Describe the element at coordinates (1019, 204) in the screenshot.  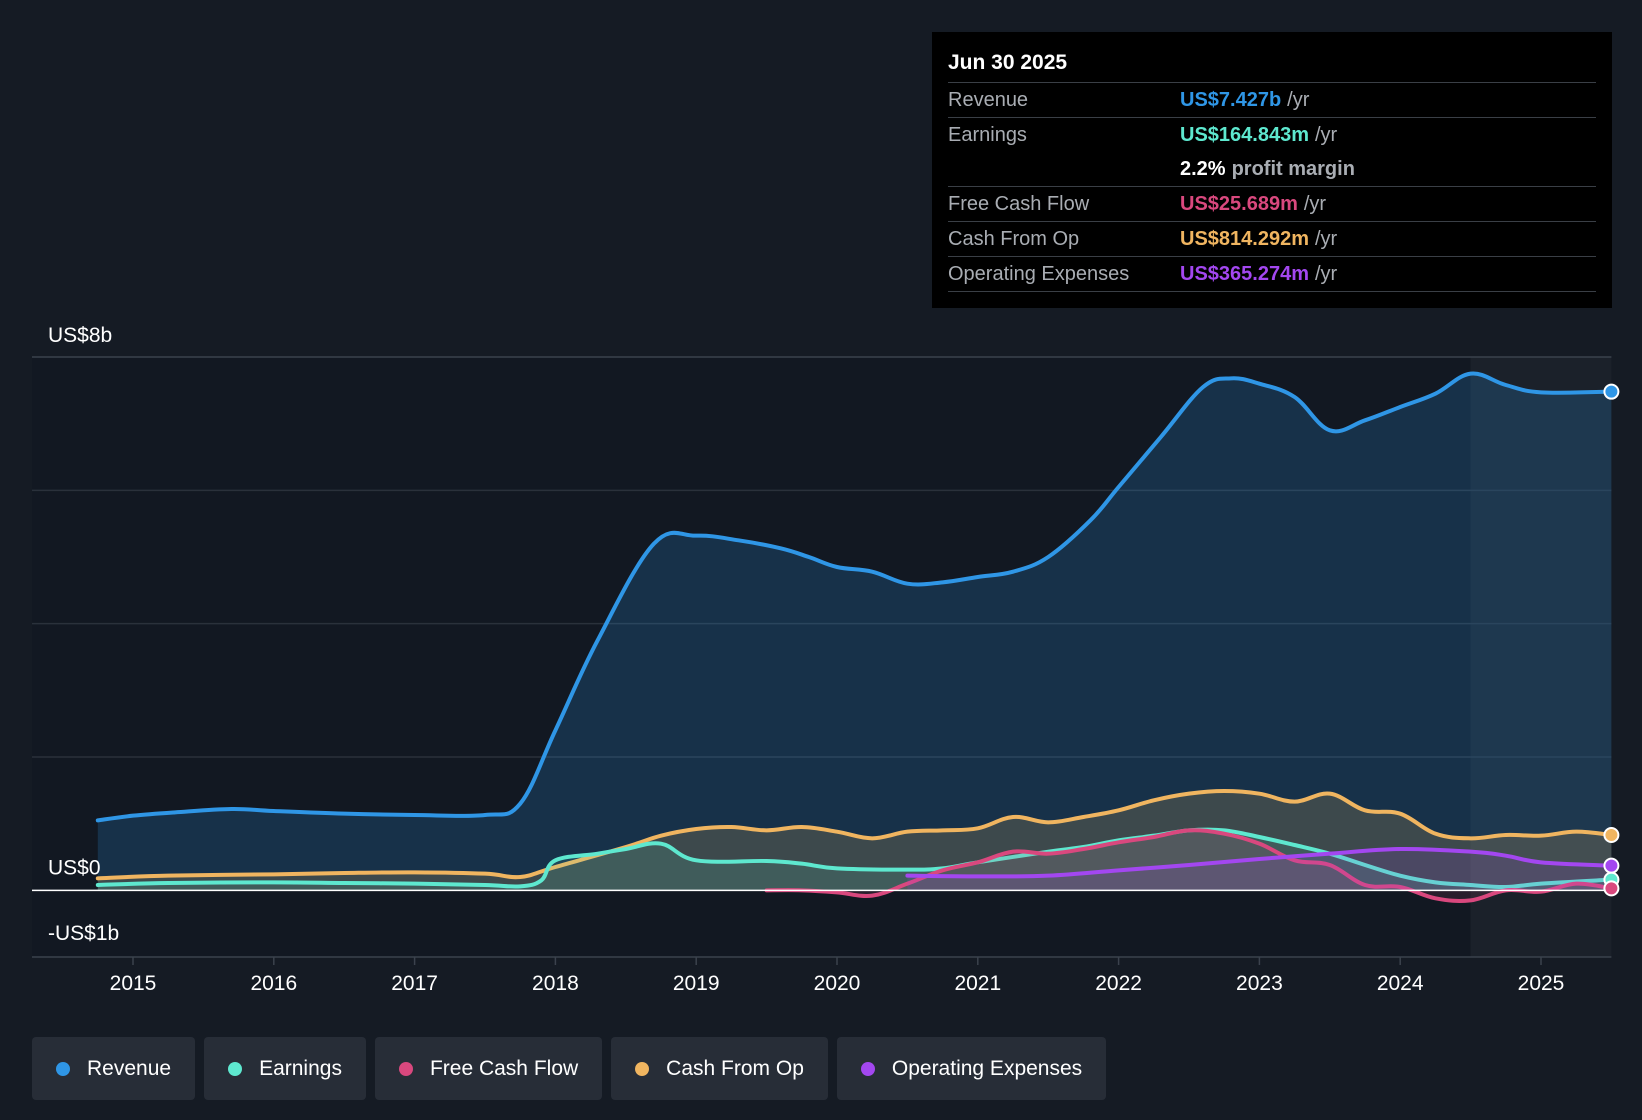
I see `tooltip-row-label: Free Cash Flow` at that location.